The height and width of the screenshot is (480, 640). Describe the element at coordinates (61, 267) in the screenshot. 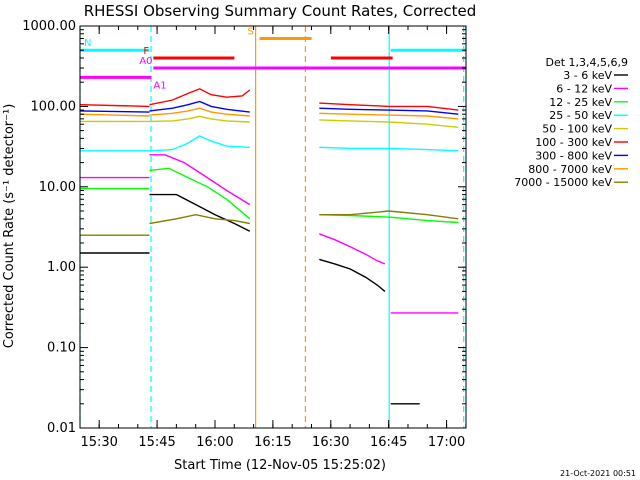

I see `y-tick-label-2: 1.00` at that location.